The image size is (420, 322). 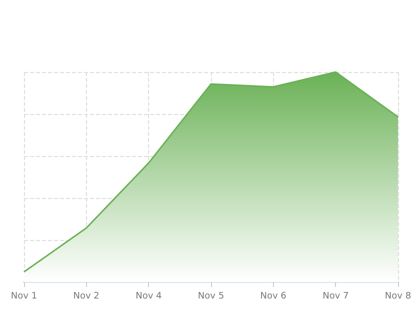 I want to click on x-tick-label: Nov 6, so click(x=273, y=297).